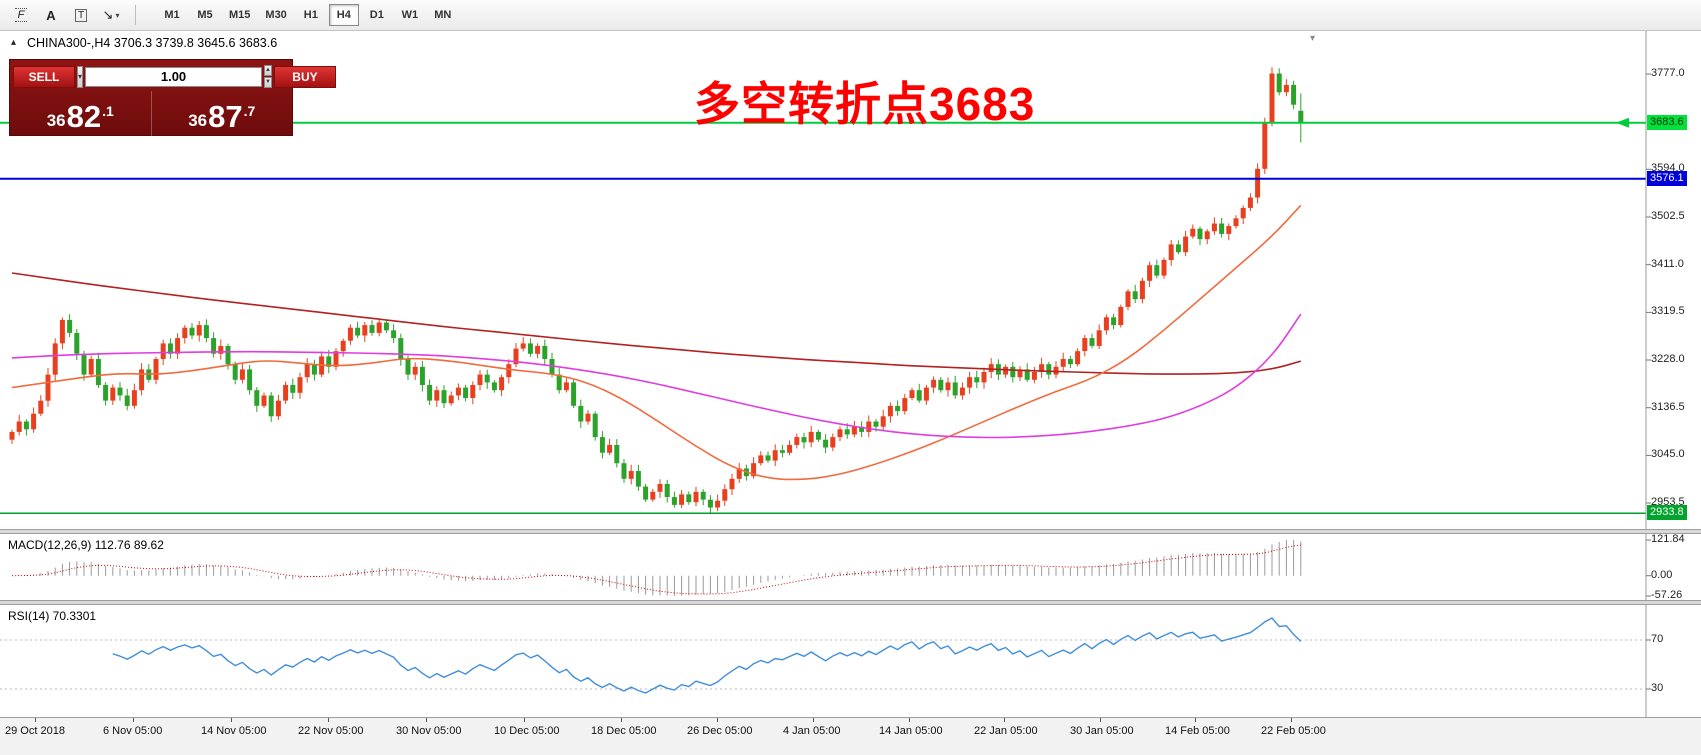  What do you see at coordinates (152, 43) in the screenshot?
I see `chart-symbol-ohlc: CHINA300-,H4 3706.3 3739.8 3645.6 3683.6` at bounding box center [152, 43].